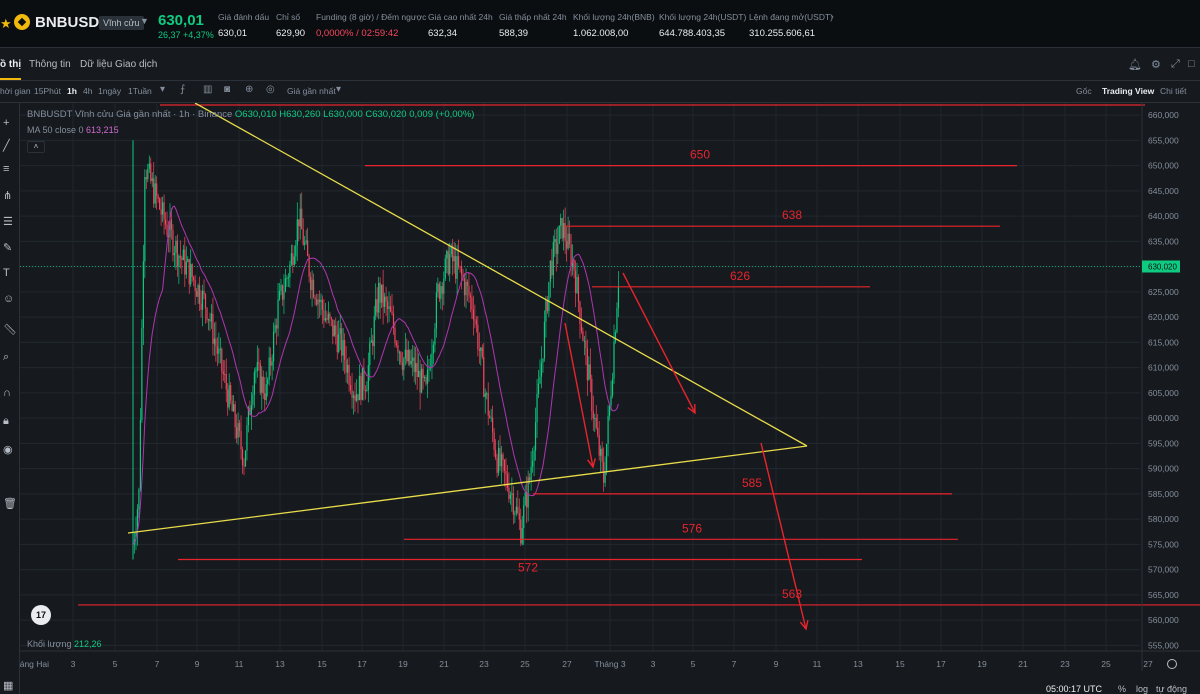 This screenshot has width=1200, height=694. What do you see at coordinates (8, 196) in the screenshot?
I see `pitchfork-icon: ⋔` at bounding box center [8, 196].